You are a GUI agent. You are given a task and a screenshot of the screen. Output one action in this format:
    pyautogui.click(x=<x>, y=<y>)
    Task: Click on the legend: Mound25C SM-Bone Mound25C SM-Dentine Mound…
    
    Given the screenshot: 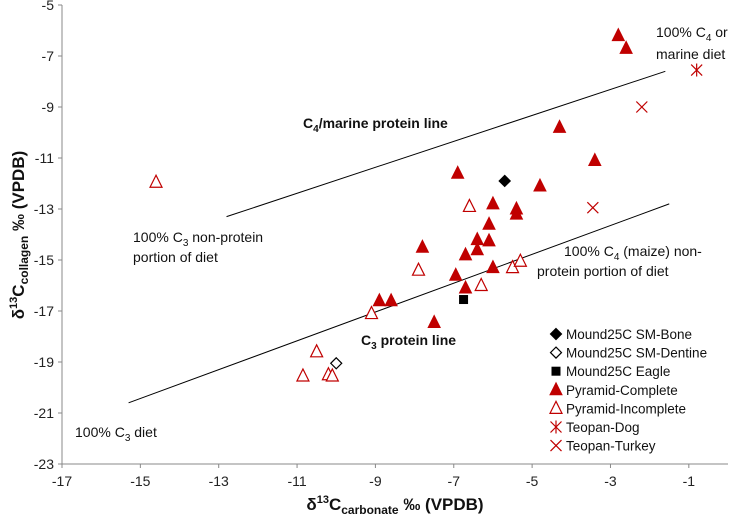 What is the action you would take?
    pyautogui.click(x=628, y=390)
    